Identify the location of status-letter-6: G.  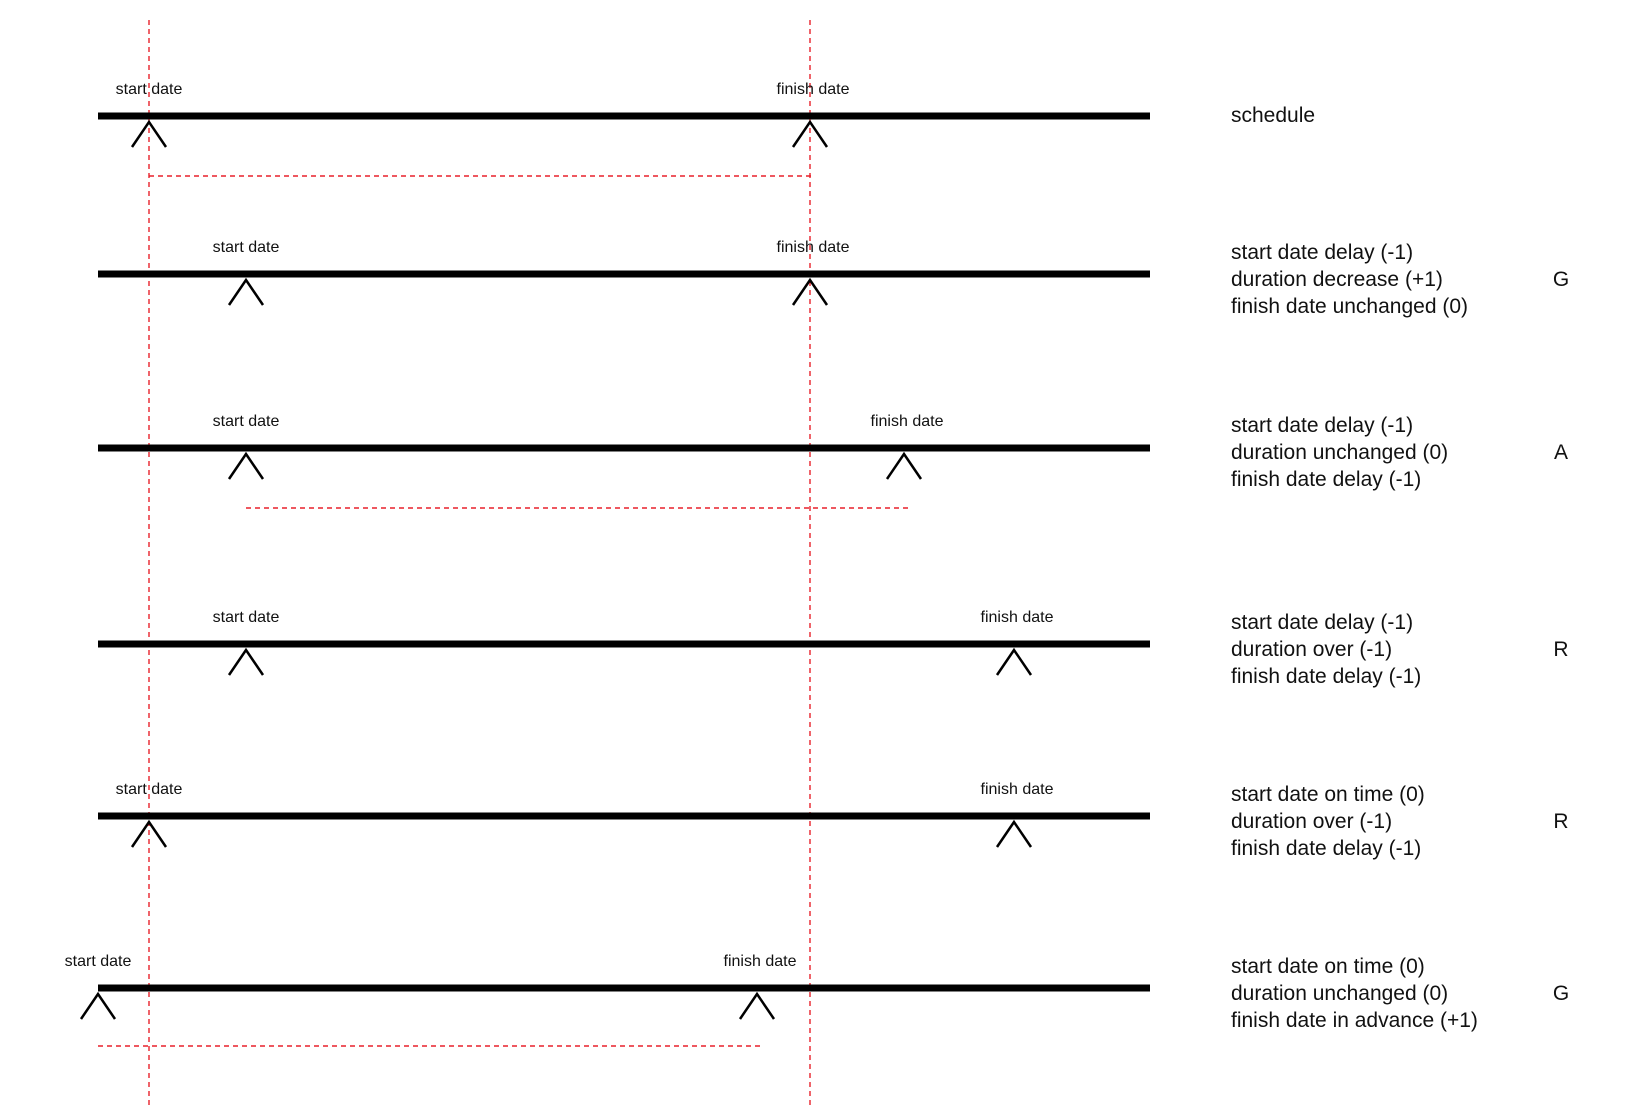
(1561, 993).